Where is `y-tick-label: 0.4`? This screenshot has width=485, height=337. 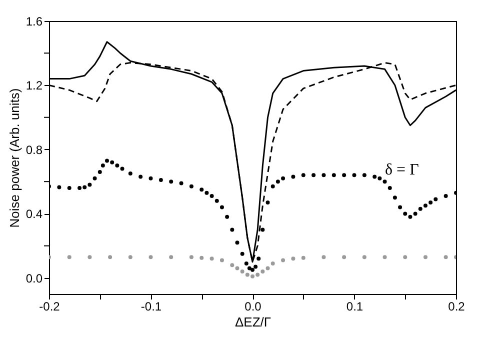
y-tick-label: 0.4 is located at coordinates (34, 214).